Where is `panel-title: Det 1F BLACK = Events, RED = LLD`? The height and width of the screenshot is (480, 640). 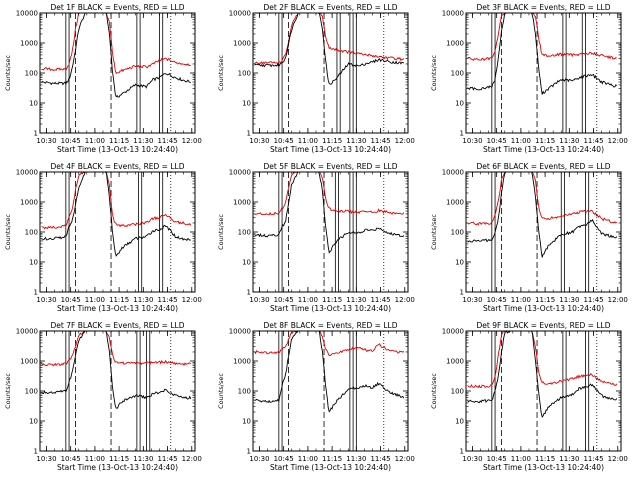 panel-title: Det 1F BLACK = Events, RED = LLD is located at coordinates (118, 7).